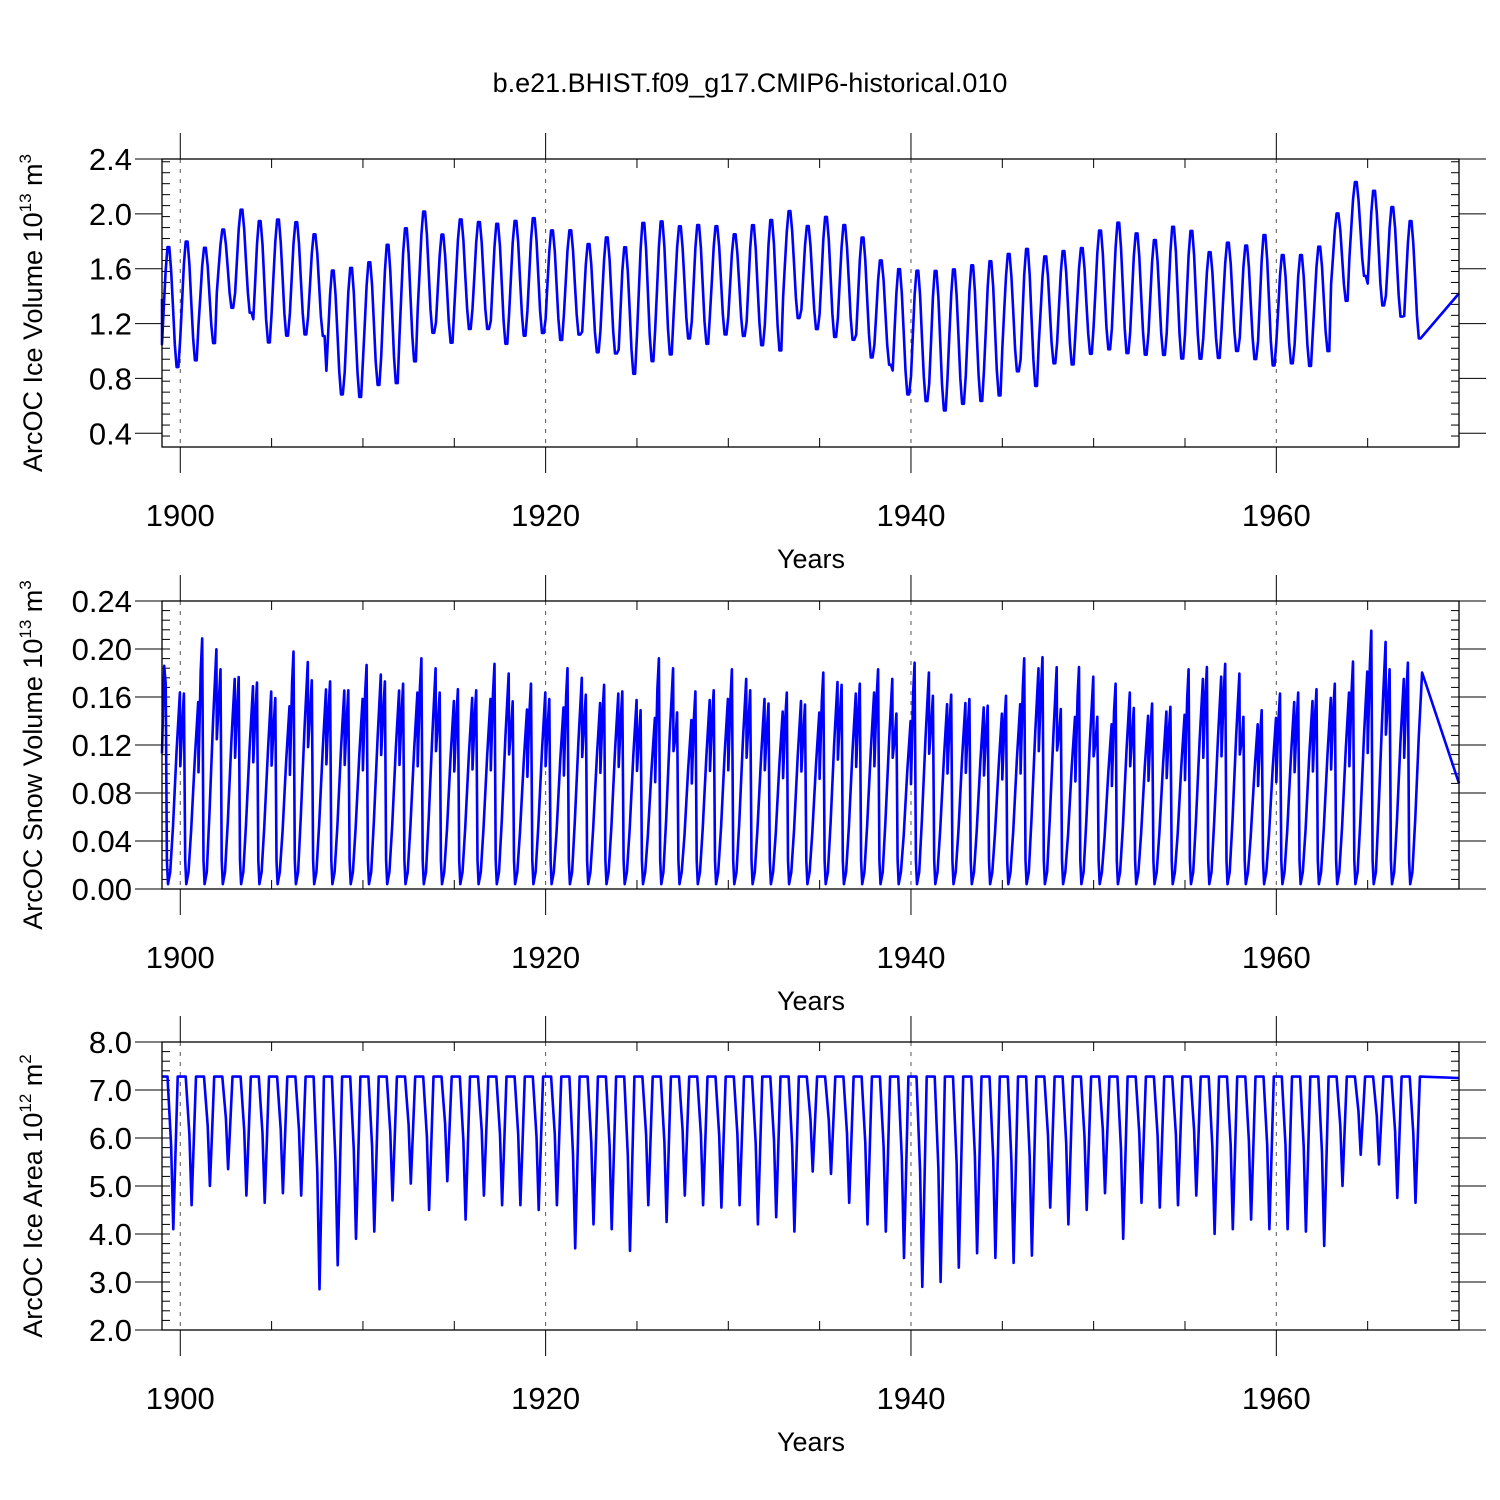  Describe the element at coordinates (33, 1225) in the screenshot. I see `y-axis-label-main: ArcOC Ice Area 10` at that location.